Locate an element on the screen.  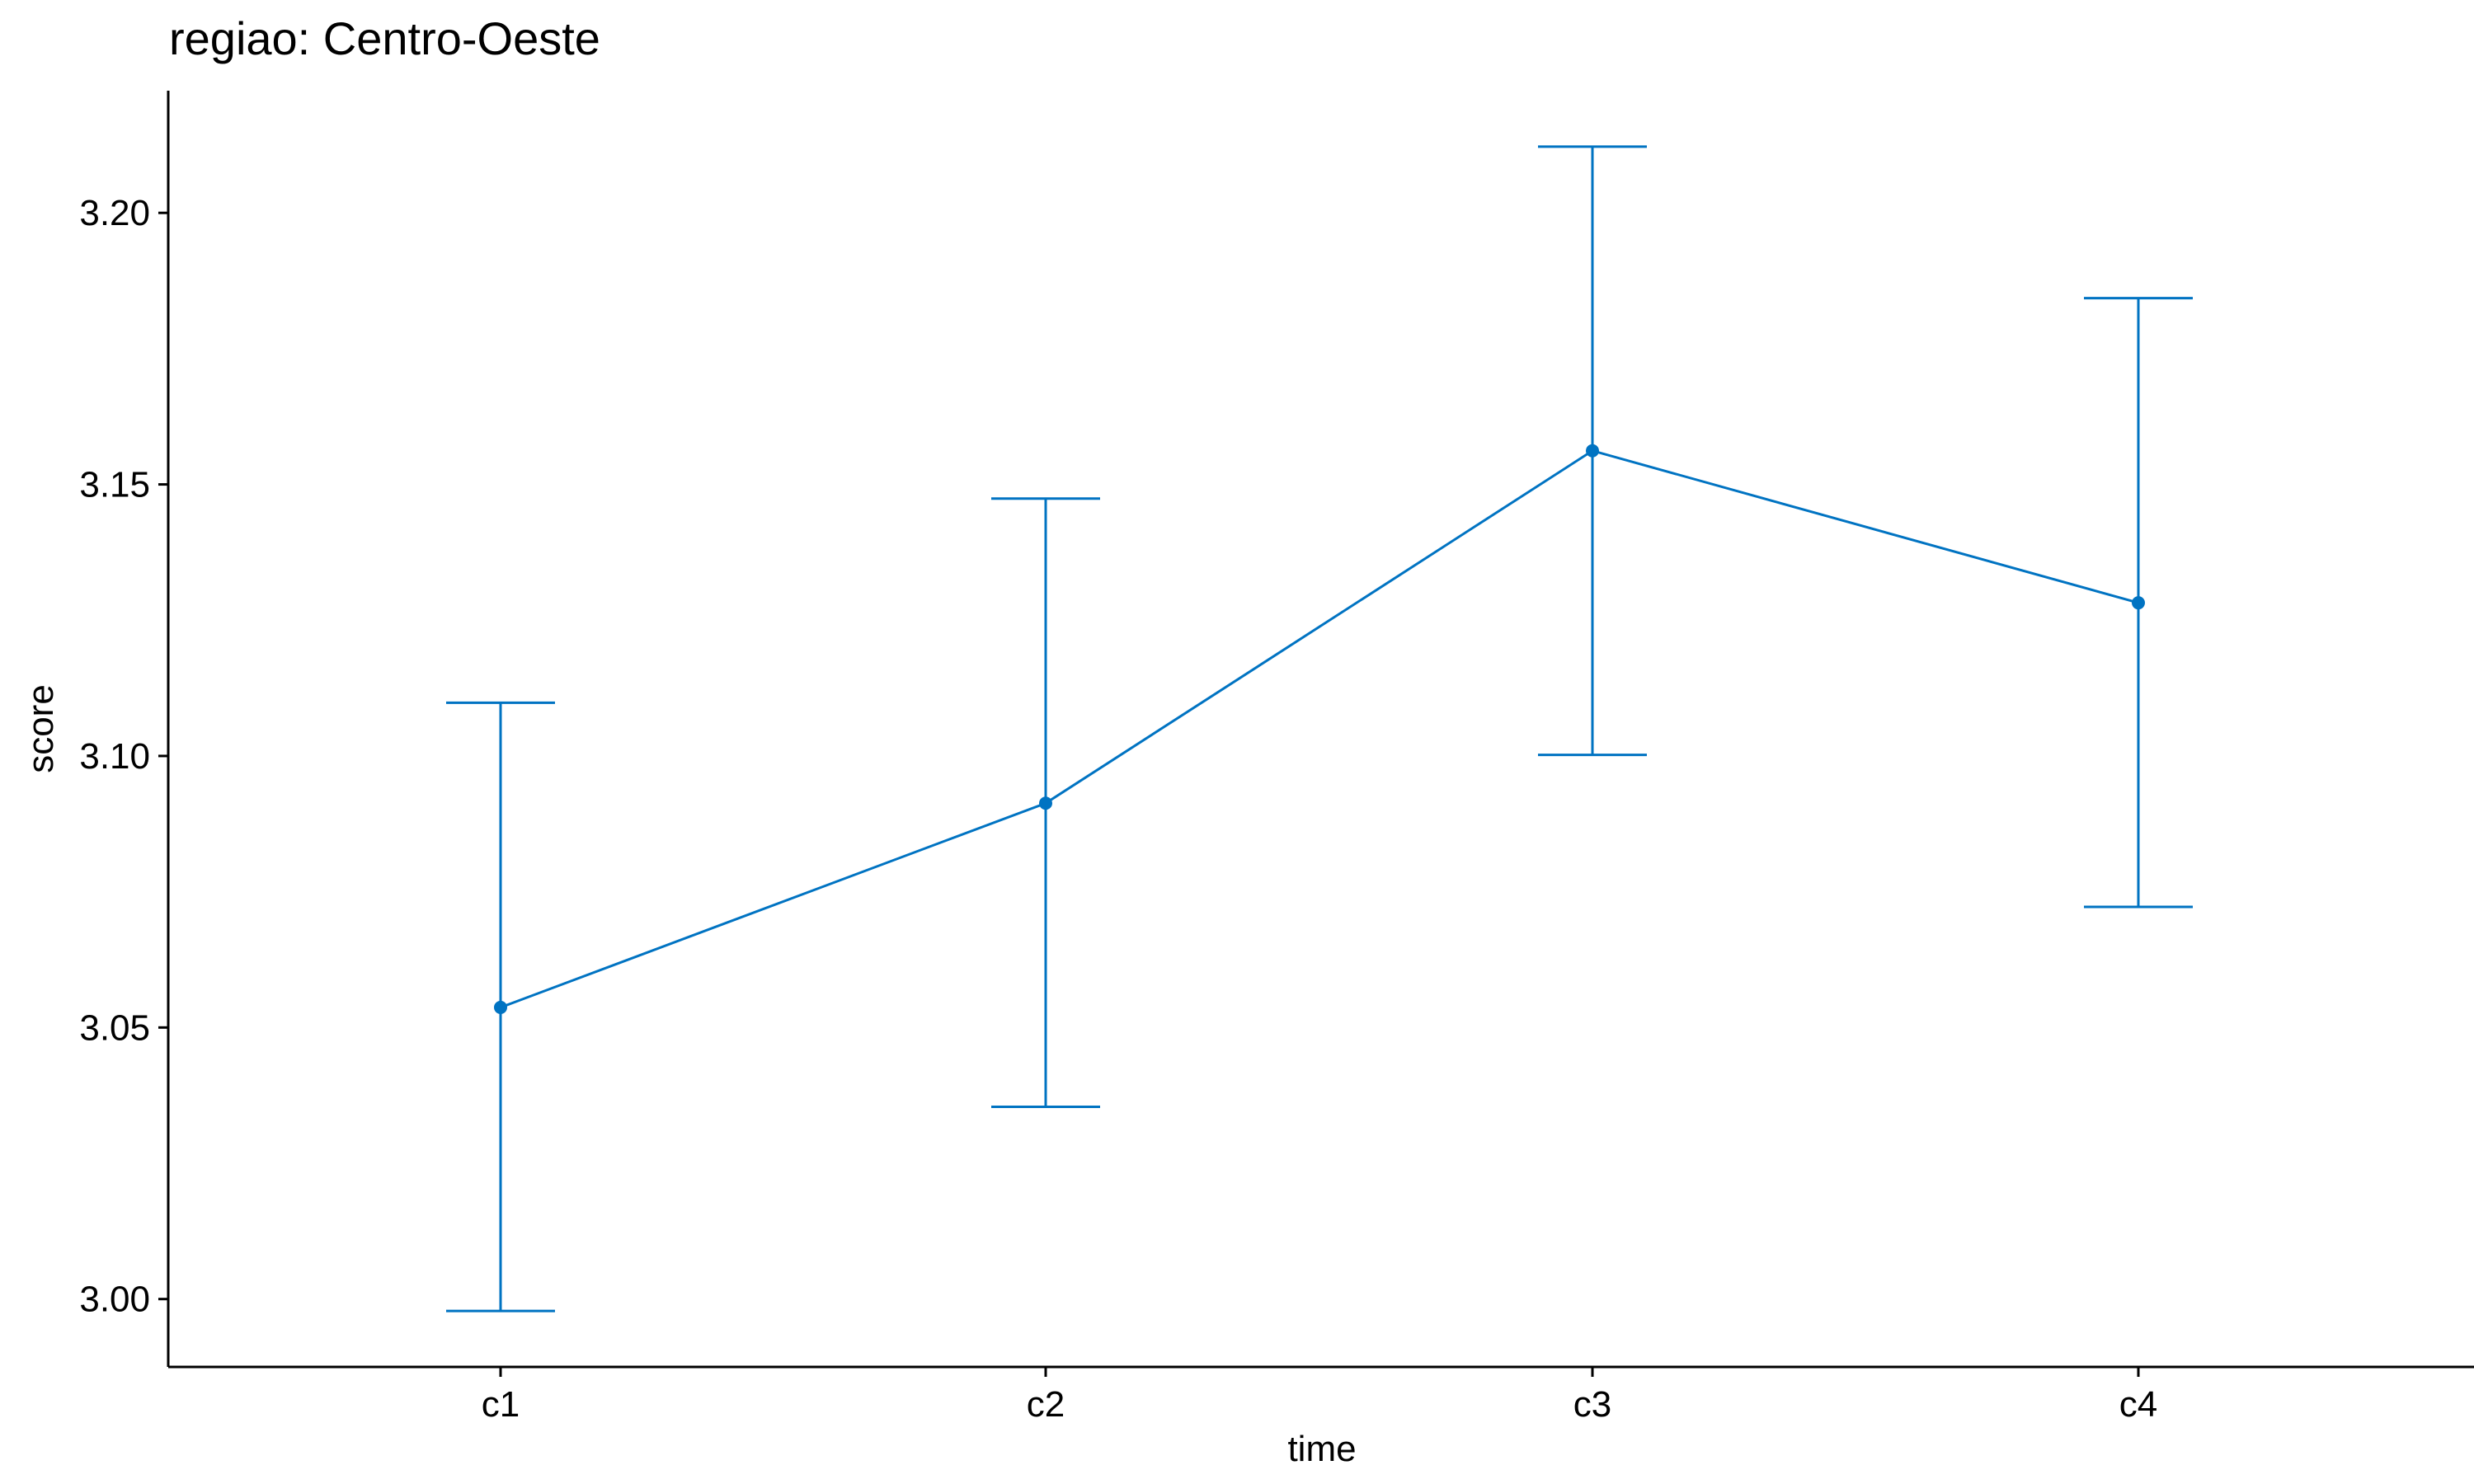
x-tick-label: c4 is located at coordinates (2138, 1404).